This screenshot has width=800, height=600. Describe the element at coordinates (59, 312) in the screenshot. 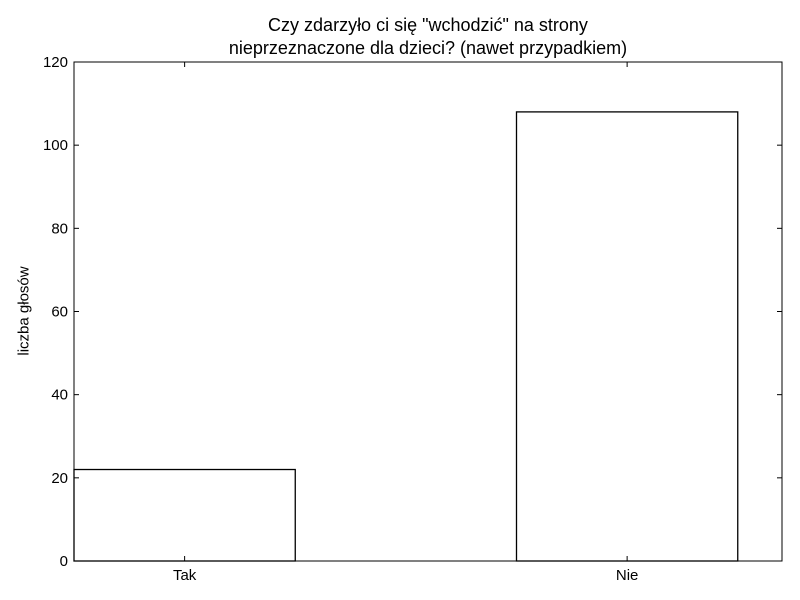

I see `y-tick-label-60: 60` at that location.